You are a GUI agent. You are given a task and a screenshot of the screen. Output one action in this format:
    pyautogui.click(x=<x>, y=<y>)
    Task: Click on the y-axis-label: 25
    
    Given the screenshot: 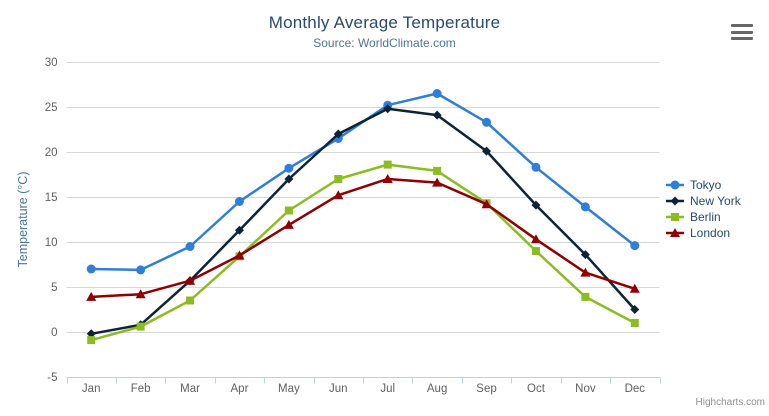 What is the action you would take?
    pyautogui.click(x=51, y=108)
    